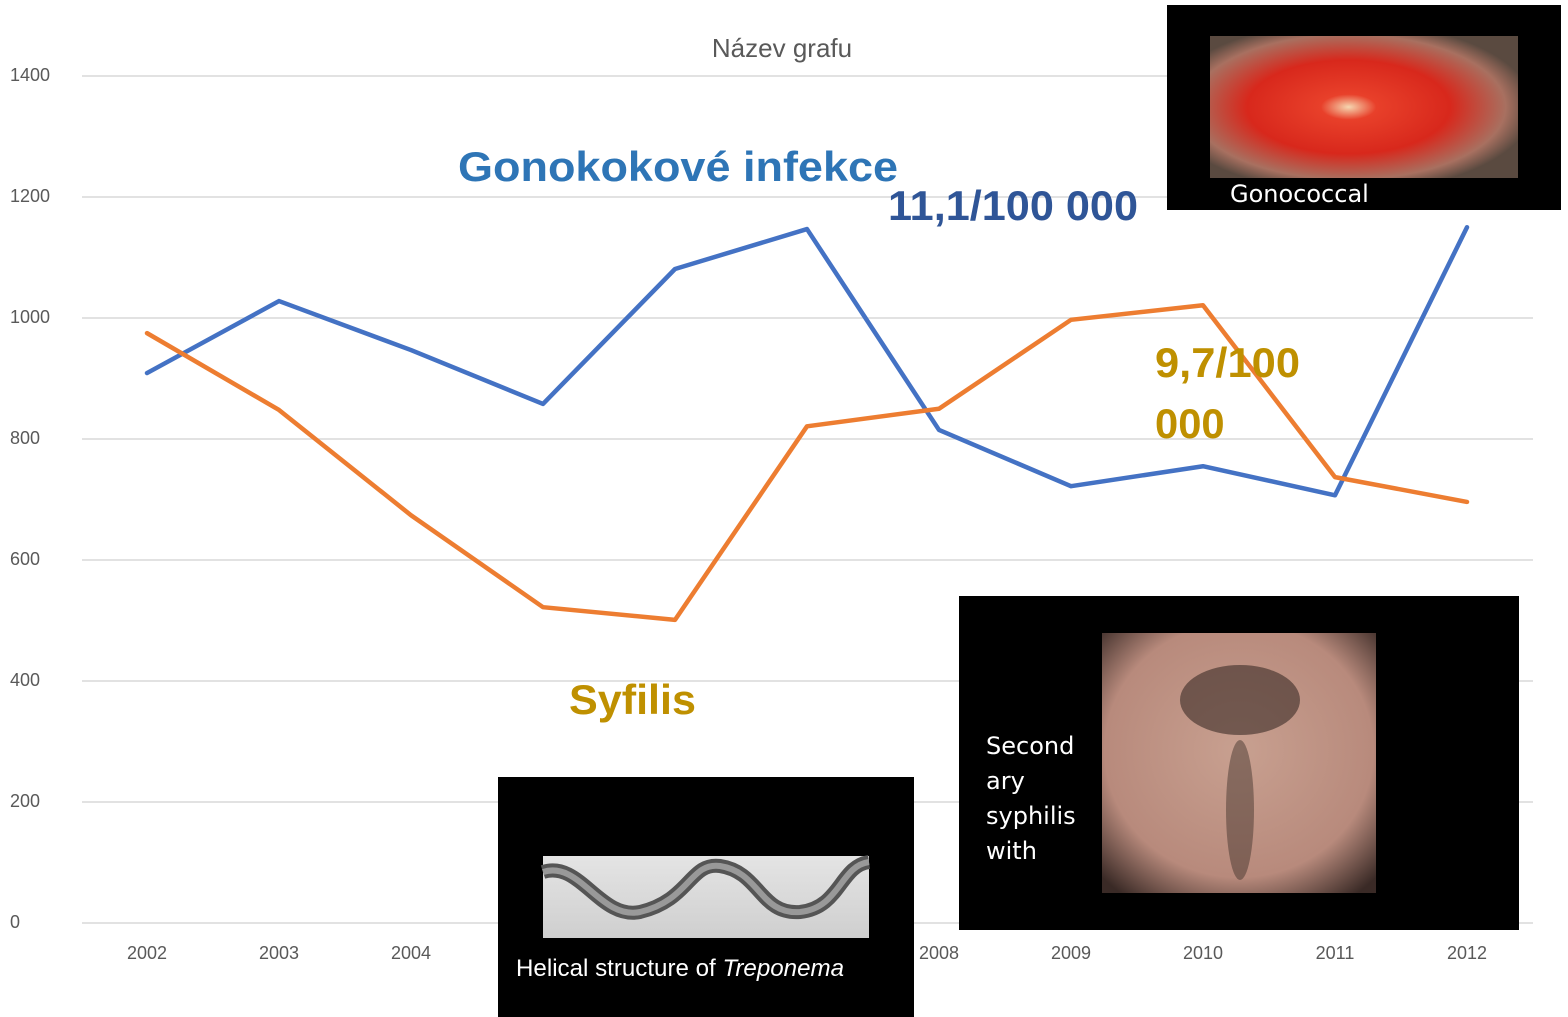  Describe the element at coordinates (25, 438) in the screenshot. I see `y-tick-label: 800` at that location.